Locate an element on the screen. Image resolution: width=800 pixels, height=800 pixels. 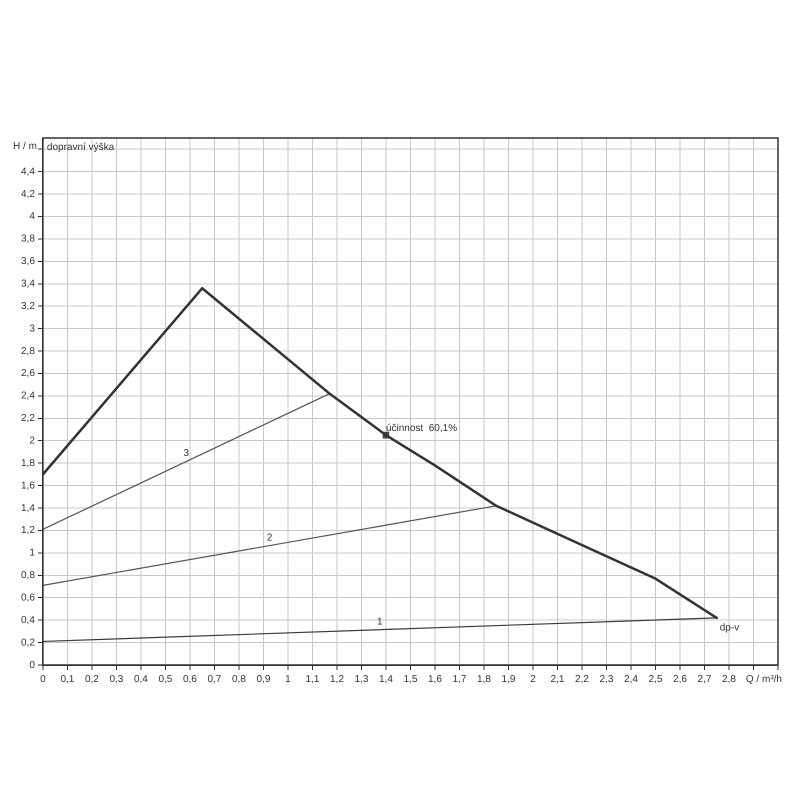
x-tick-label: 2 is located at coordinates (533, 679).